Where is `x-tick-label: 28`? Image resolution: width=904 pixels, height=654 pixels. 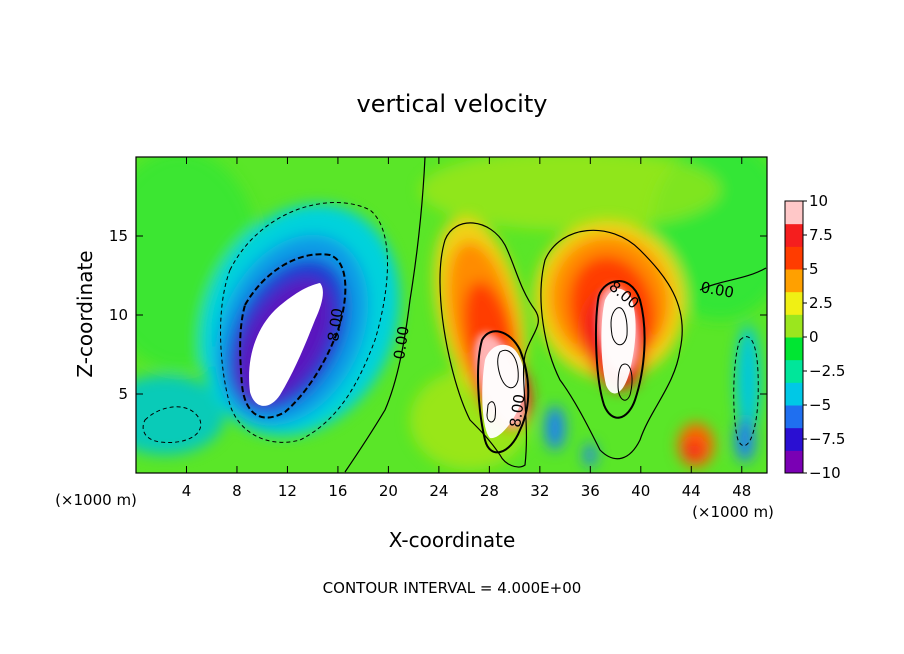 x-tick-label: 28 is located at coordinates (489, 491).